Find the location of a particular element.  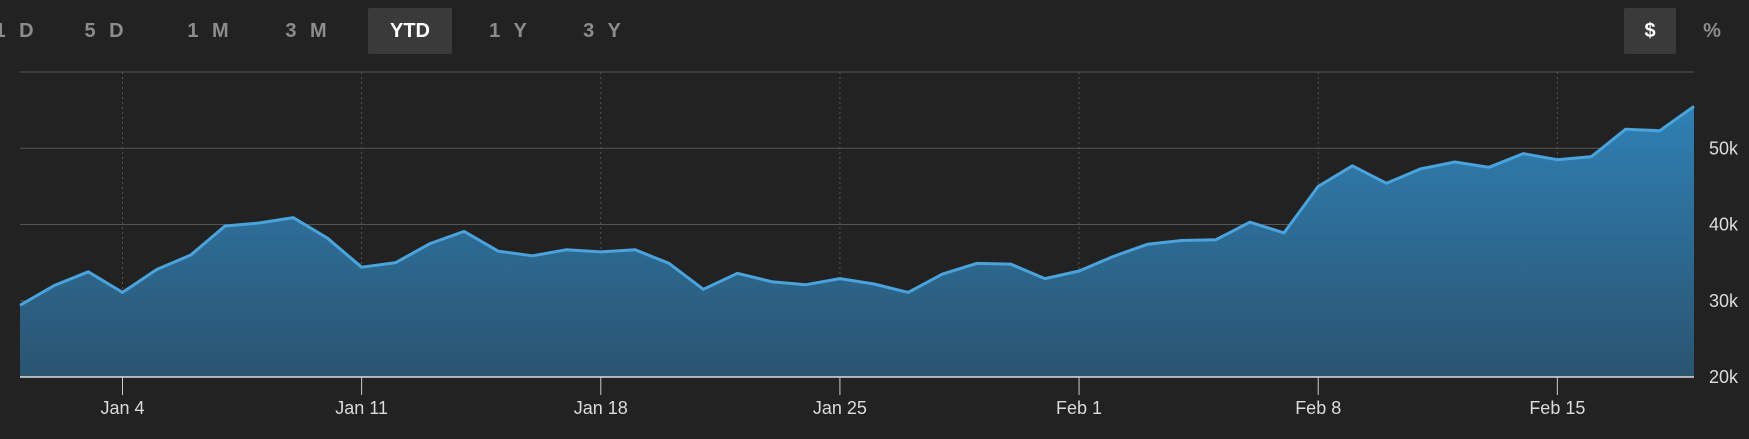

x-tick-label: Feb 1 is located at coordinates (1079, 408).